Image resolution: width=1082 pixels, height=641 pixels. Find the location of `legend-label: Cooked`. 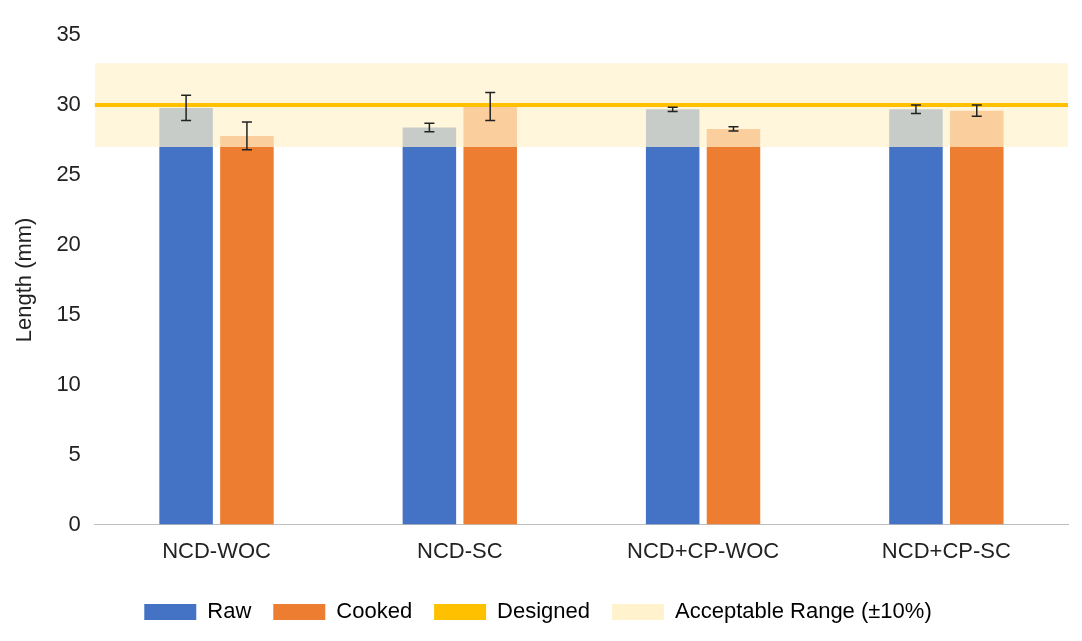

legend-label: Cooked is located at coordinates (374, 611).